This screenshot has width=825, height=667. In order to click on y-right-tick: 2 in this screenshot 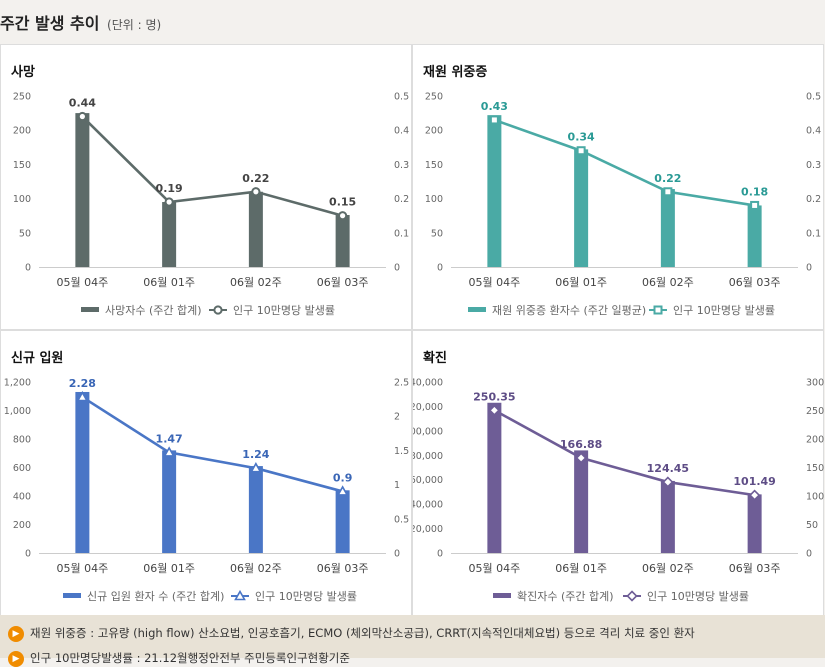, I will do `click(397, 417)`.